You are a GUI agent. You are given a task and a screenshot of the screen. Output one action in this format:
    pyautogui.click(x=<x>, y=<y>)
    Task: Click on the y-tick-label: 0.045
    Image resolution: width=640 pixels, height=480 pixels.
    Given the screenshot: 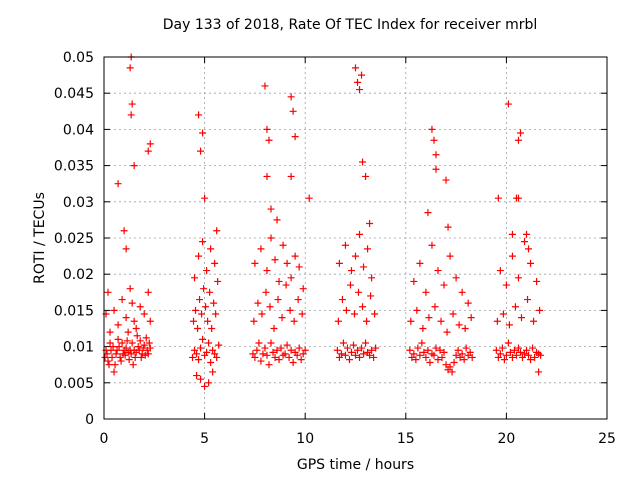 What is the action you would take?
    pyautogui.click(x=74, y=94)
    